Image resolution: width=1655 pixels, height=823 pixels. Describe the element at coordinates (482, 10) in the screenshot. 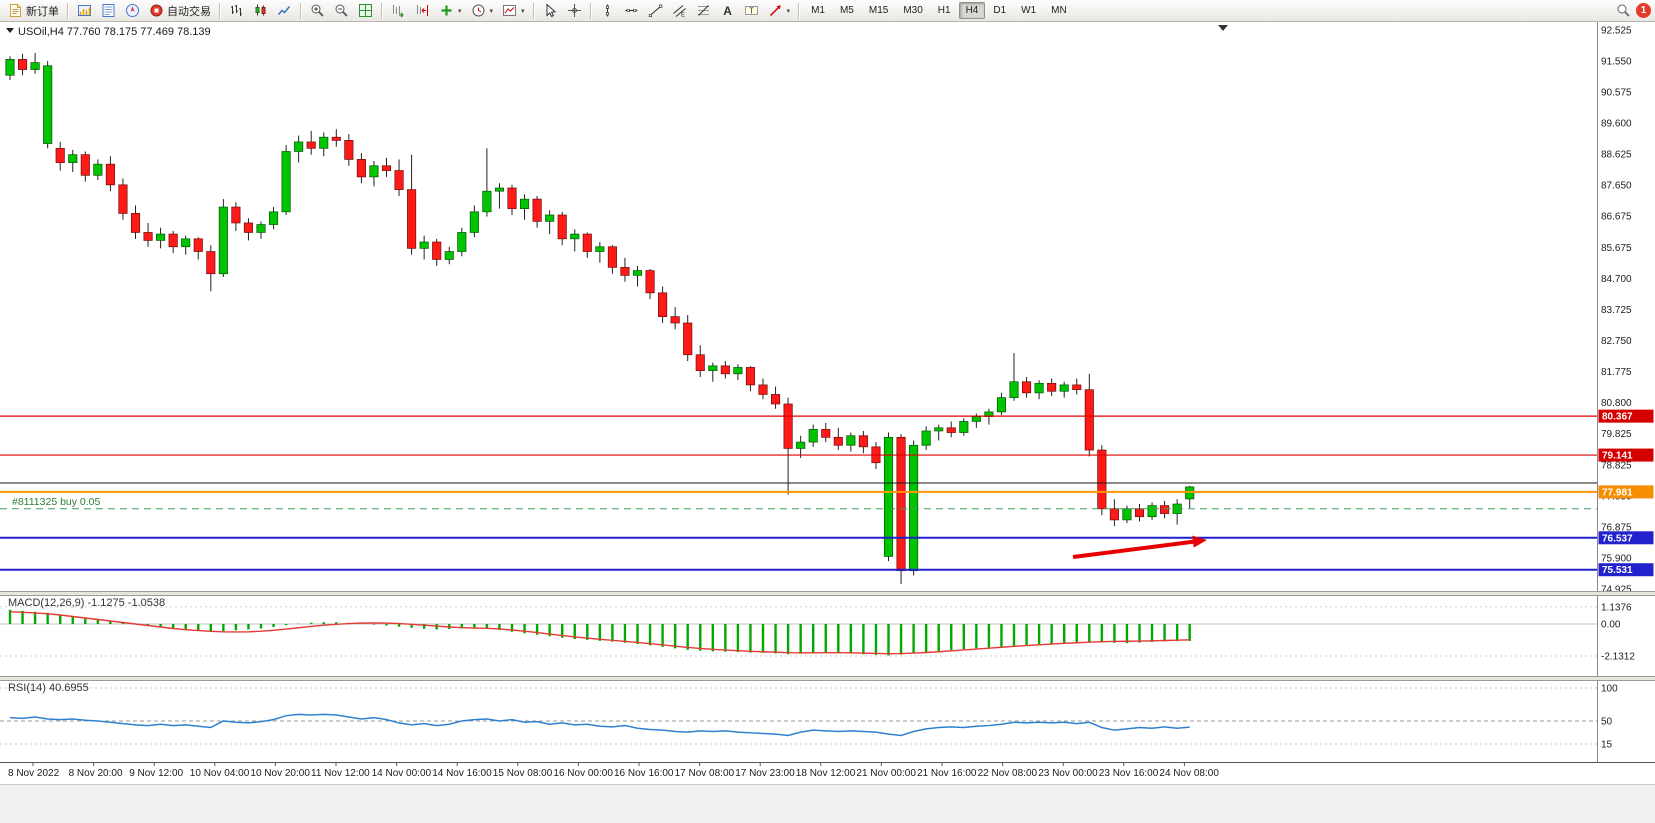

I see `periods-button: ▾` at that location.